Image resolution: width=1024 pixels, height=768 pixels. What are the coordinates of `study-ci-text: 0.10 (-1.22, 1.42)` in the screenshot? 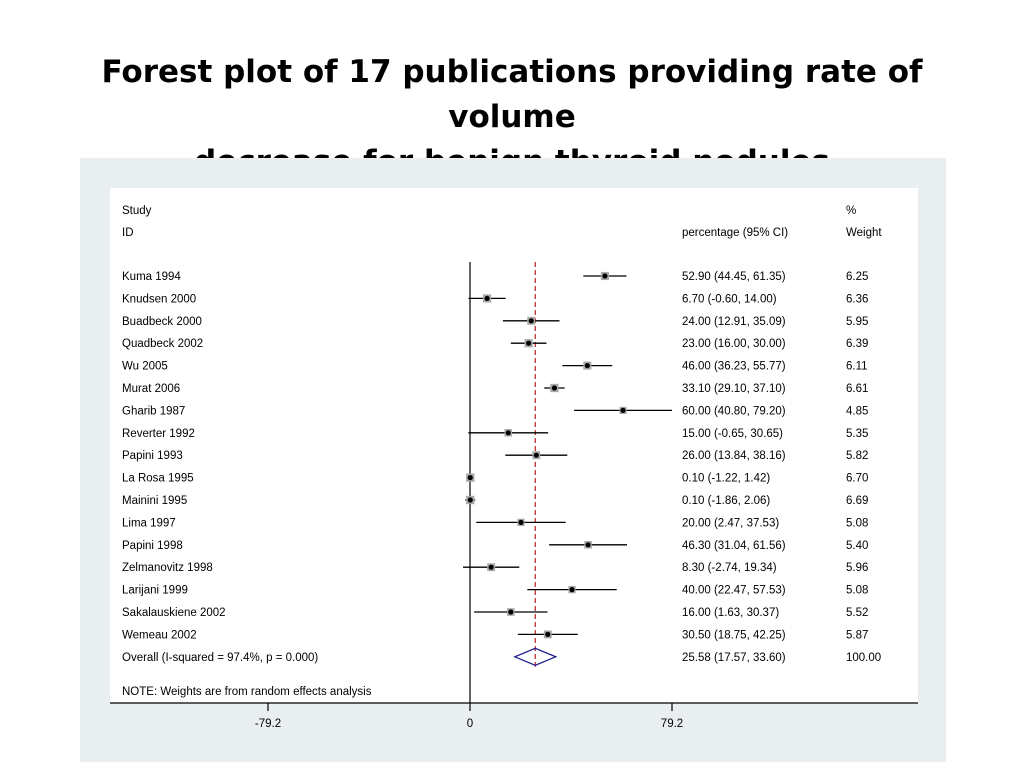 It's located at (726, 479).